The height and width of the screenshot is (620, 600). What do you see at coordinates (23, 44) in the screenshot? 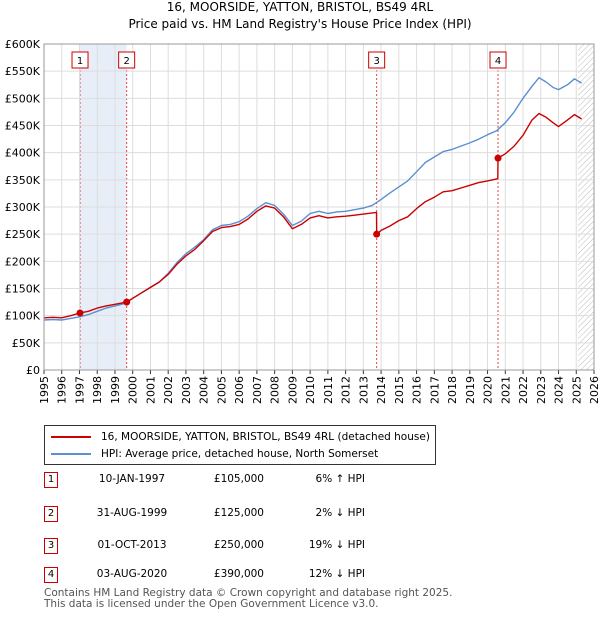
I see `y-tick-label: £600K` at bounding box center [23, 44].